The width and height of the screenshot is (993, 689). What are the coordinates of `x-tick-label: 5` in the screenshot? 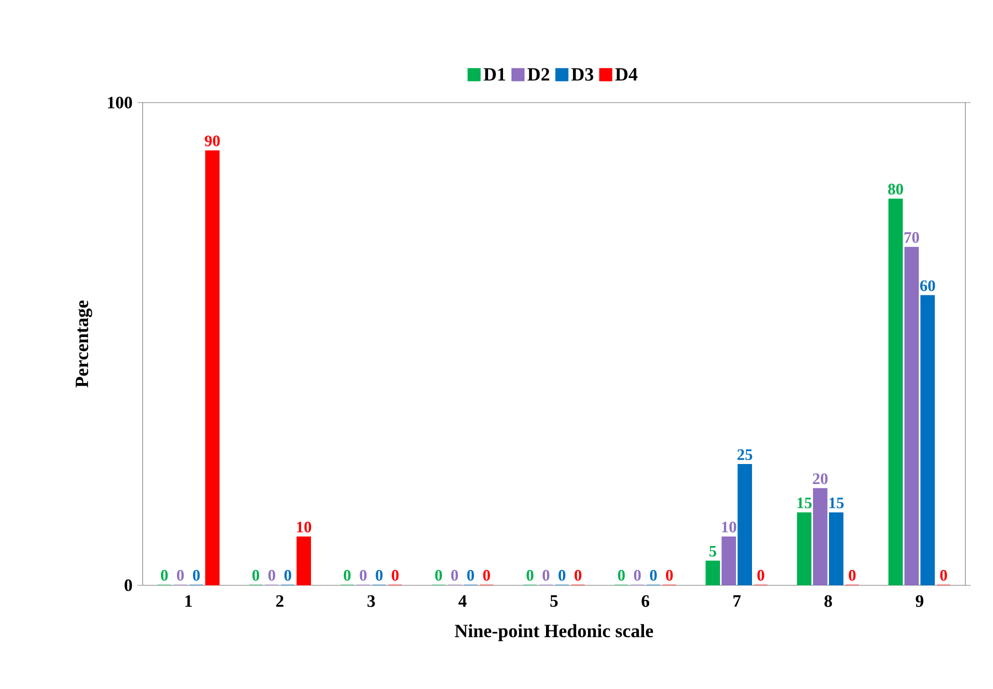 It's located at (554, 601).